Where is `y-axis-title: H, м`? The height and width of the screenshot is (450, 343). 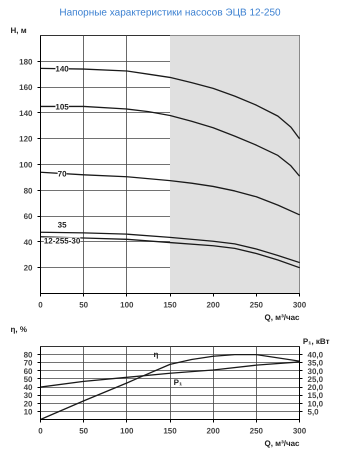 y-axis-title: H, м is located at coordinates (18, 30).